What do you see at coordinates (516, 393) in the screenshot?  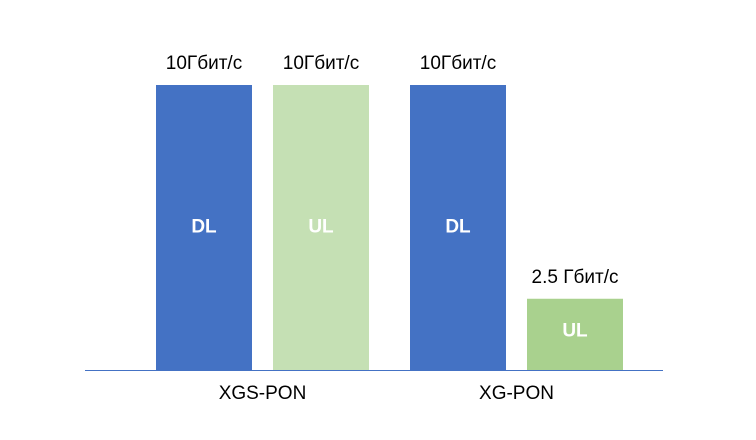 I see `x-tick-label: XG-PON` at bounding box center [516, 393].